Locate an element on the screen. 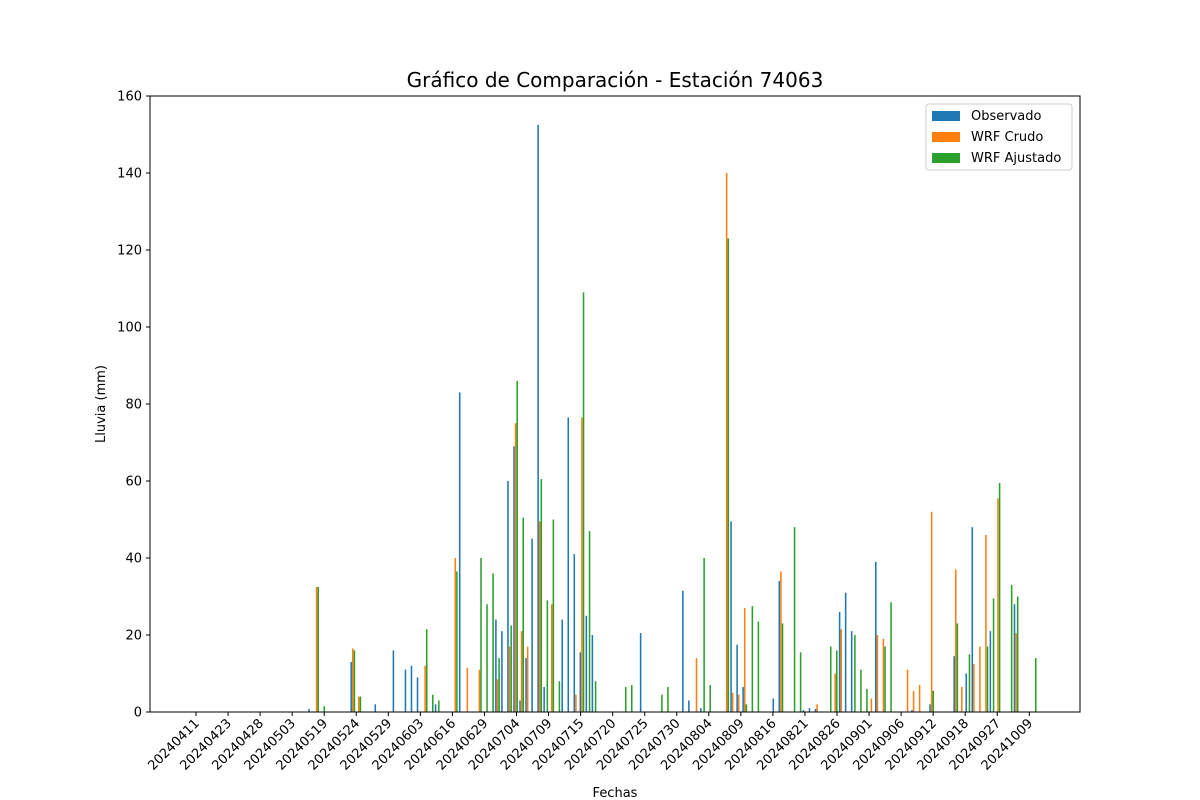 The image size is (1200, 800). y-axis-ticks: 0 20 40 60 80 100 120 140 160 is located at coordinates (133, 405).